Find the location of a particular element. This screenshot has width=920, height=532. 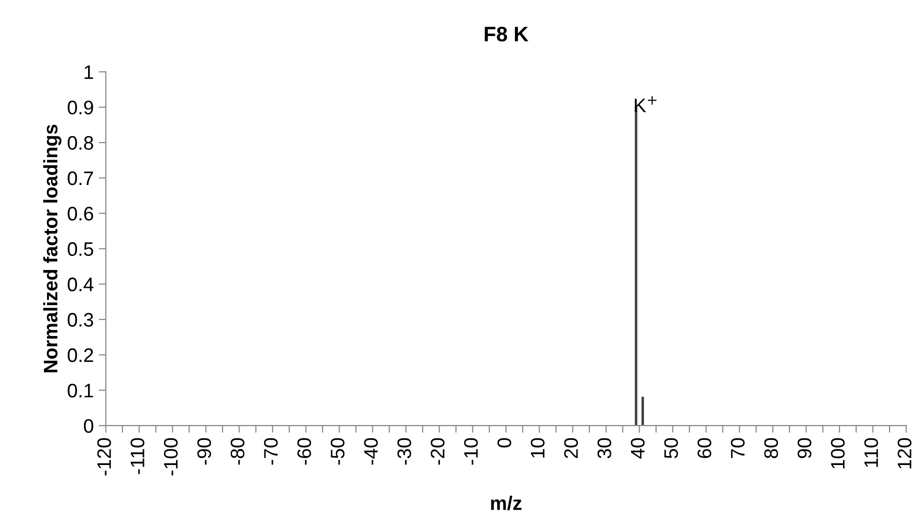

x-tick-label: 60 is located at coordinates (705, 448).